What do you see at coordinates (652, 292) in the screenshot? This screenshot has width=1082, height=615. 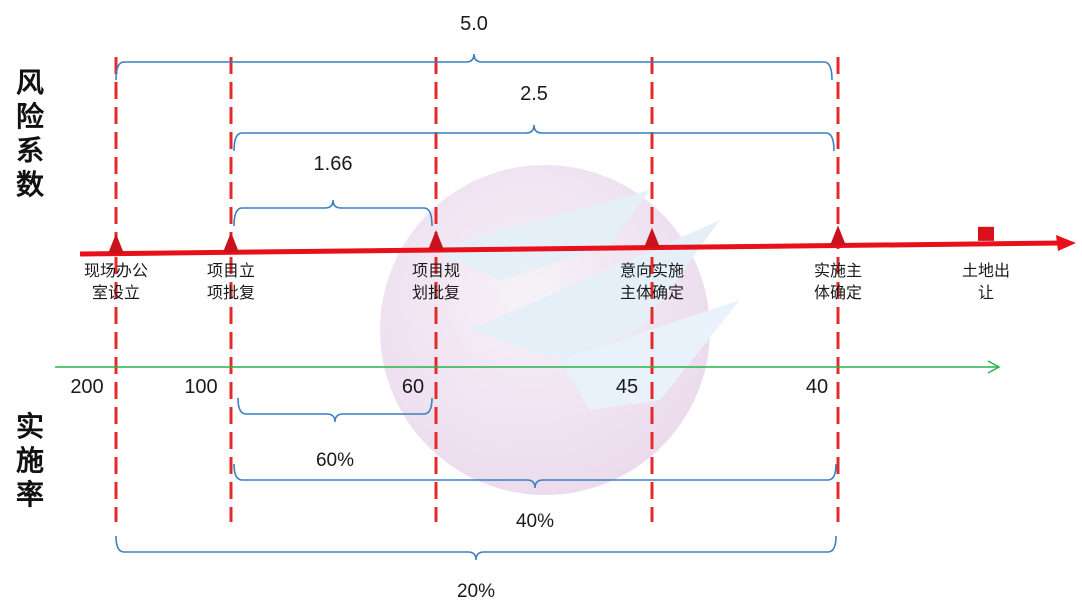 I see `milestone-label: 主体确定` at bounding box center [652, 292].